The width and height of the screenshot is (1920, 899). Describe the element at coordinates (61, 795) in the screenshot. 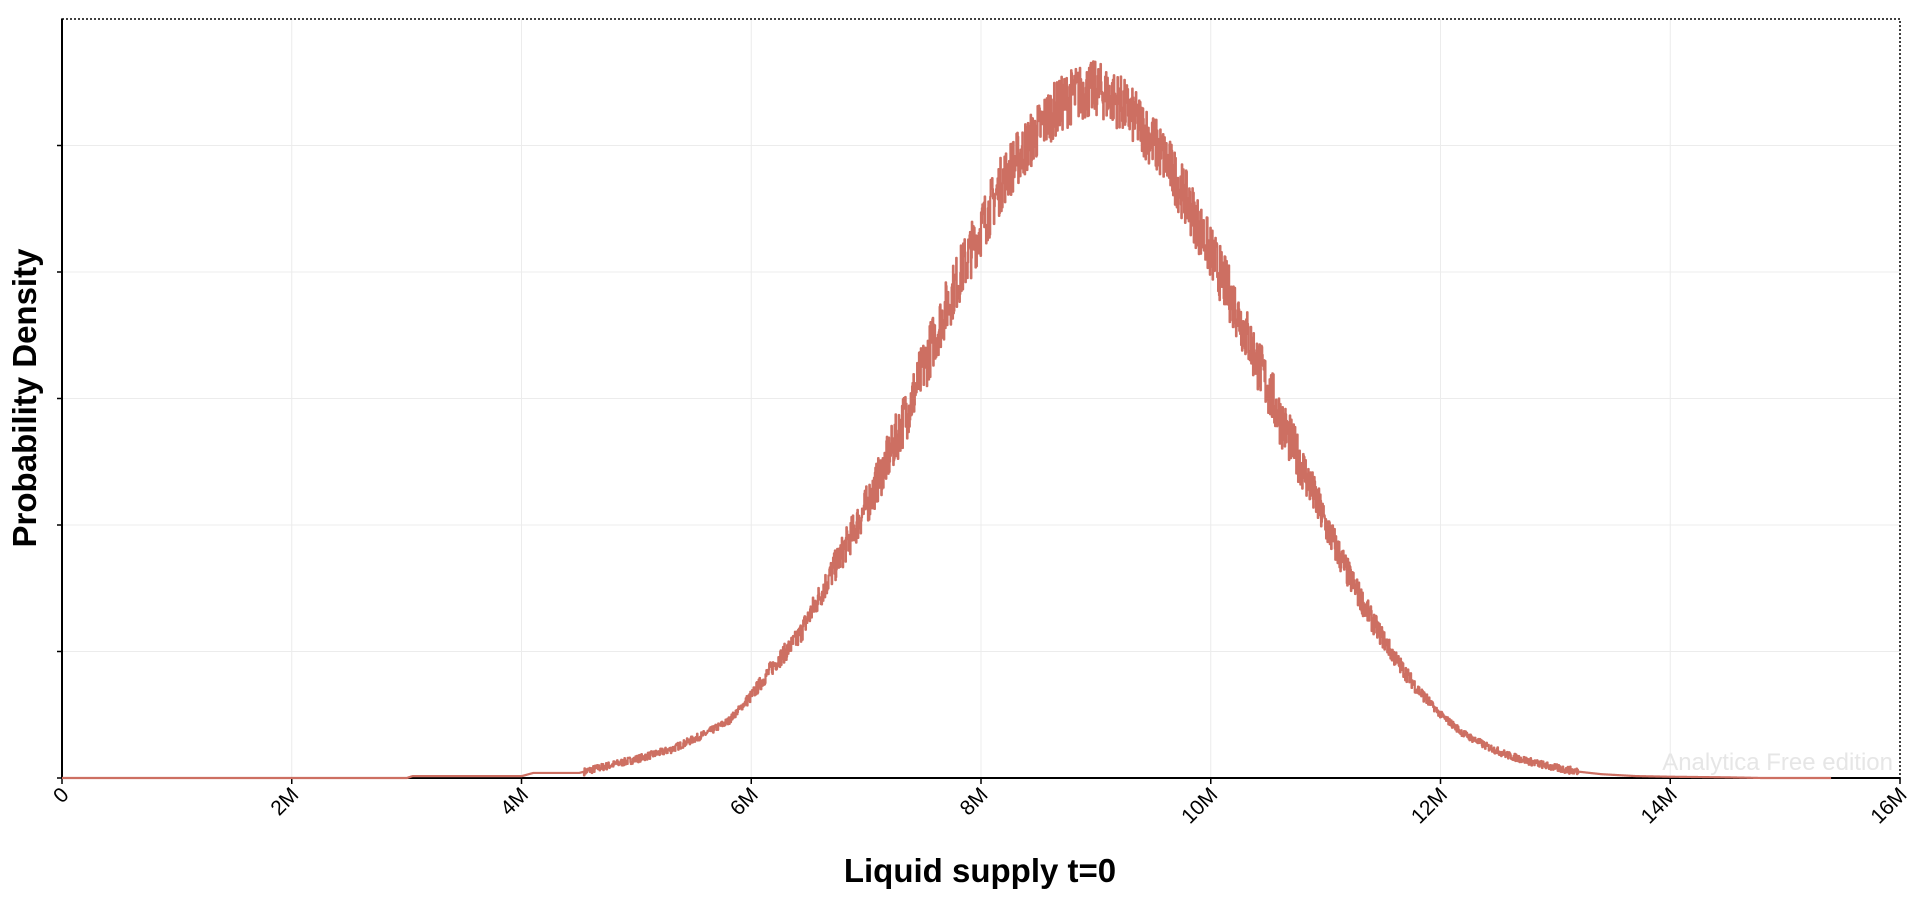

I see `x-tick-label: 0` at that location.